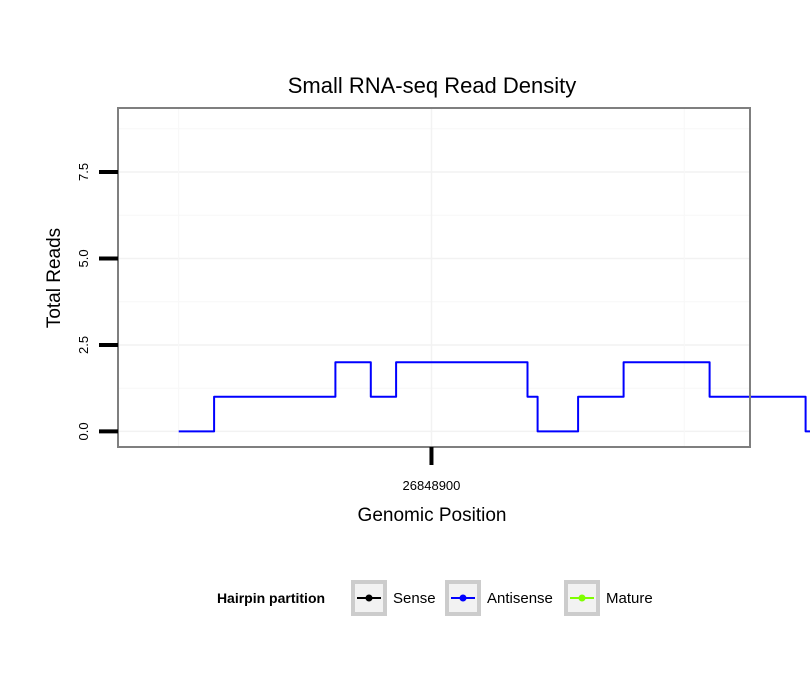 The width and height of the screenshot is (810, 690). I want to click on legend-dot-antisense, so click(463, 598).